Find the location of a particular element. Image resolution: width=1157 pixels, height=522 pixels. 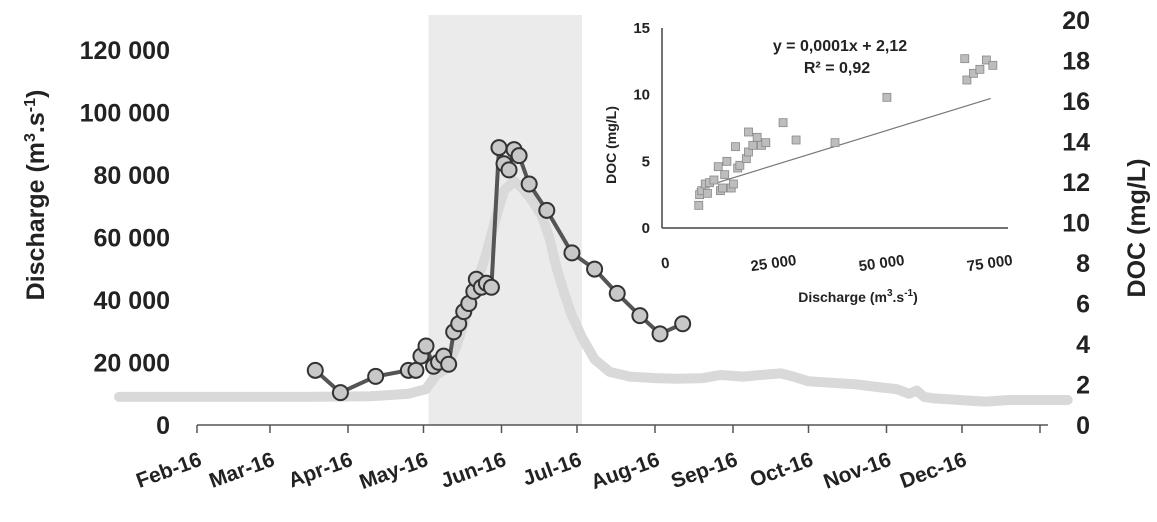

right-y-tick-label: 2 is located at coordinates (1083, 386).